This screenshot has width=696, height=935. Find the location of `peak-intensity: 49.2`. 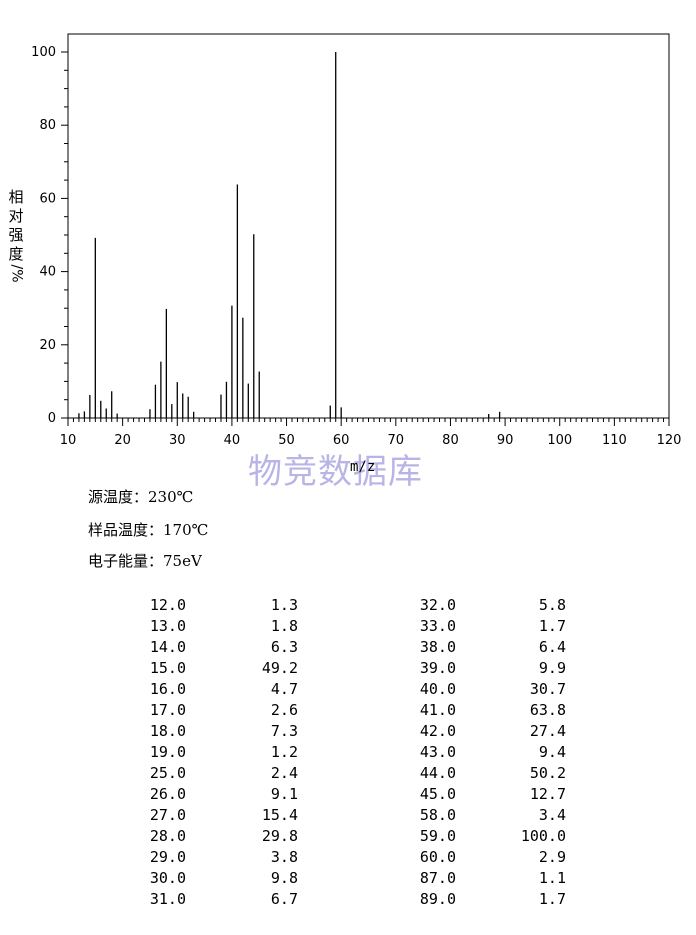

peak-intensity: 49.2 is located at coordinates (279, 668).